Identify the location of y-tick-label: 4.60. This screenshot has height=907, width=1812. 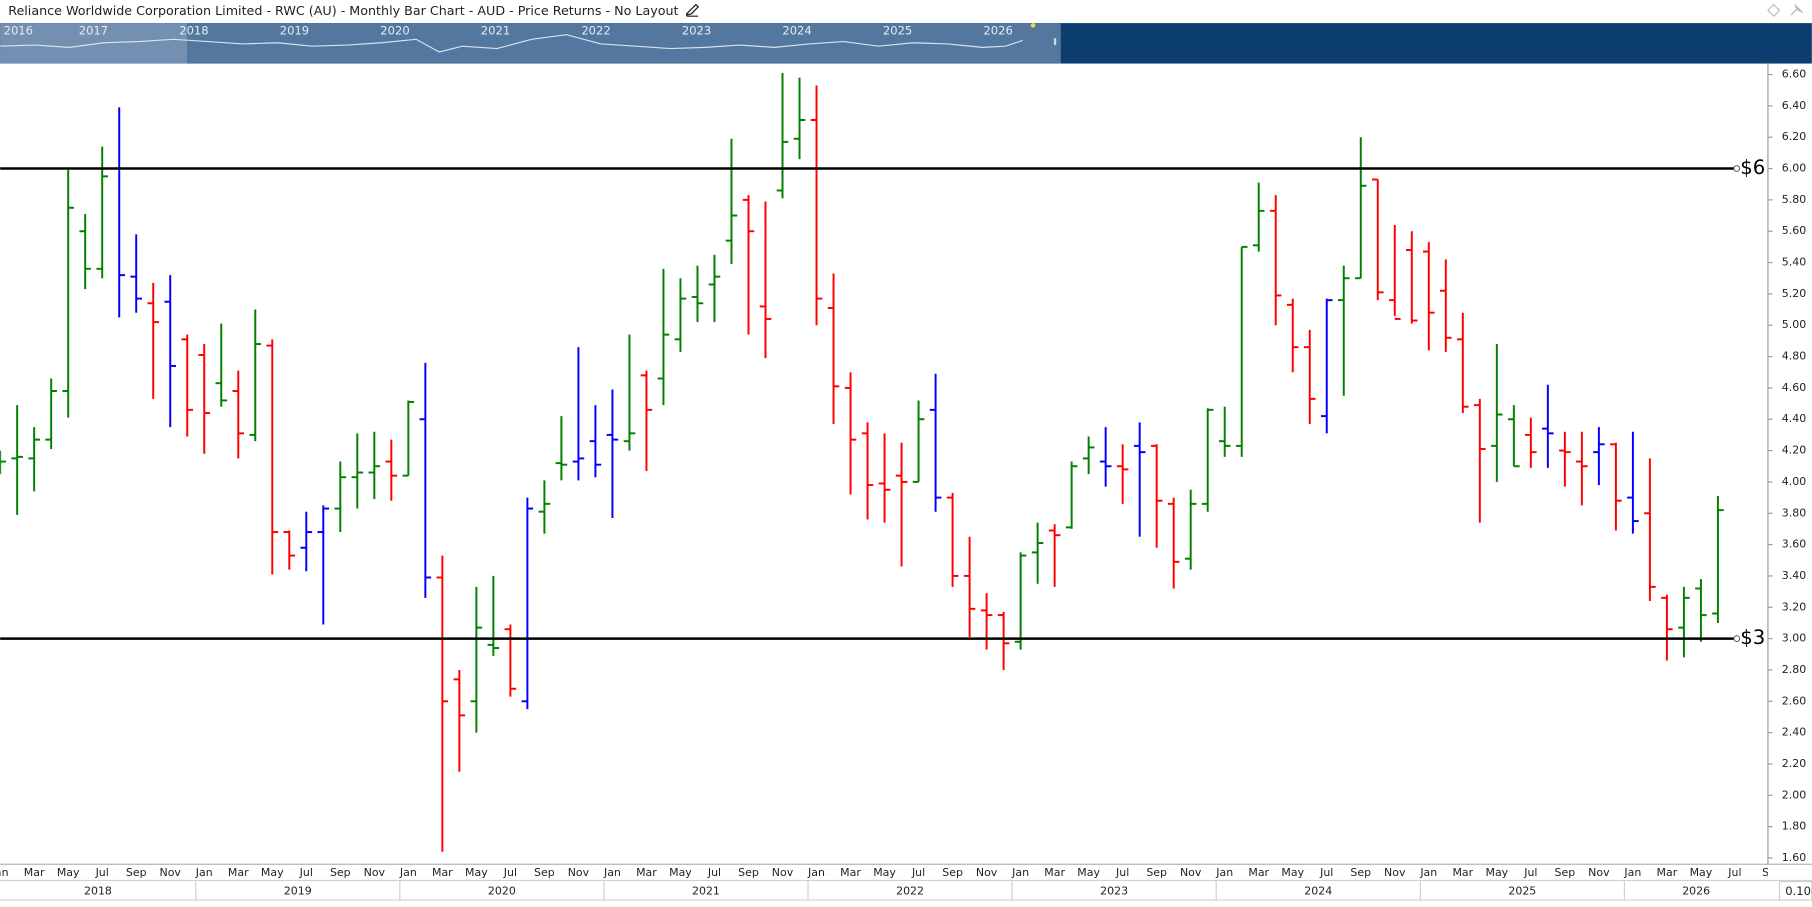
(1794, 387).